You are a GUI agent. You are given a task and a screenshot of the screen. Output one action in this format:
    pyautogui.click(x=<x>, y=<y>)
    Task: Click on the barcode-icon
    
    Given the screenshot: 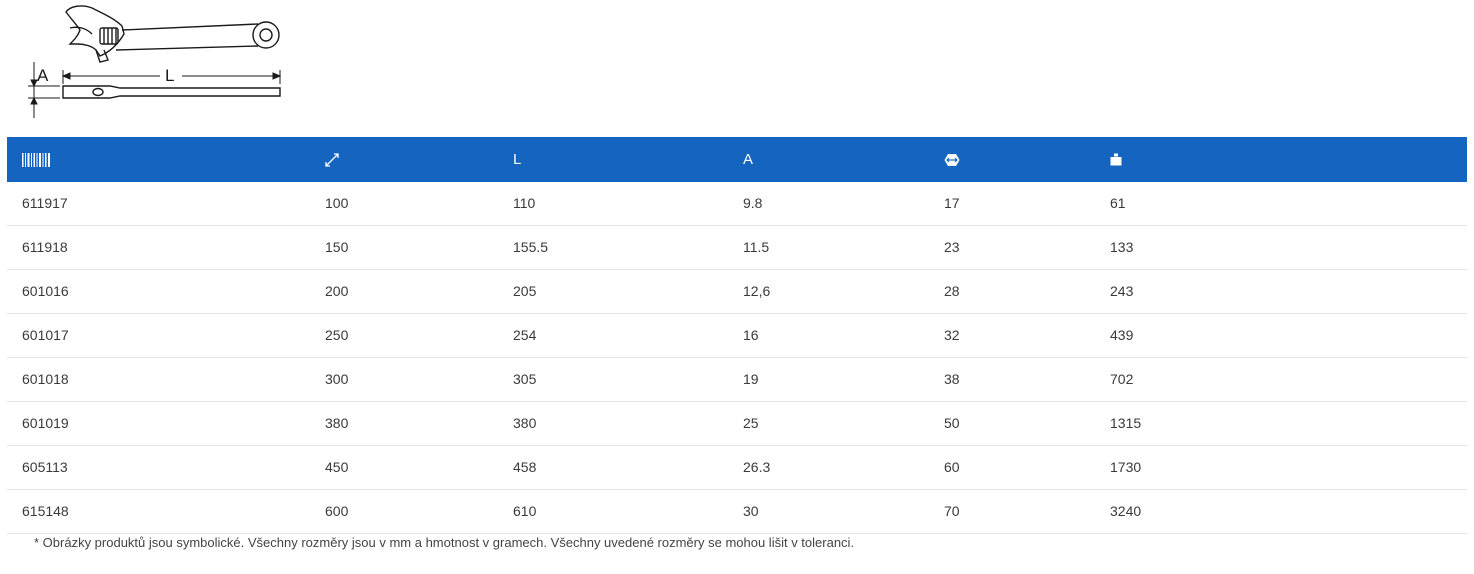 What is the action you would take?
    pyautogui.click(x=36, y=159)
    